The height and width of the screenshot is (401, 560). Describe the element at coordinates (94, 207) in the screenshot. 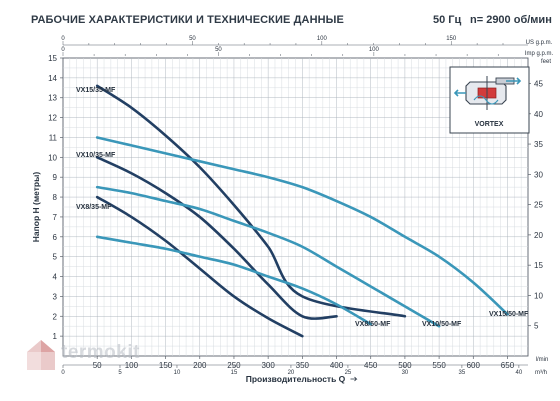

I see `series-label: VX8/35-MF` at that location.